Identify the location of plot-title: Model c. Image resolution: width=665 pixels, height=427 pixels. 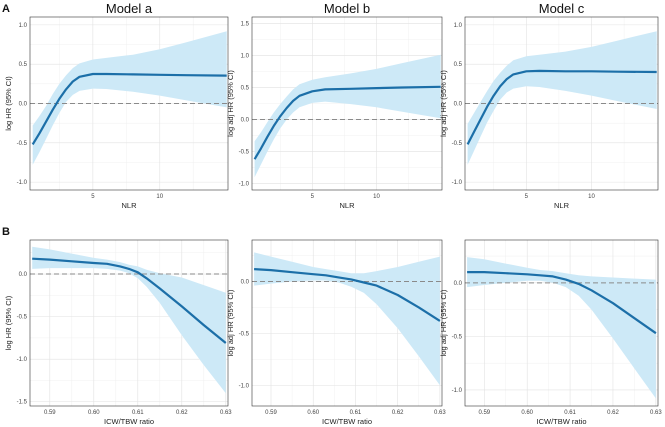
(562, 8).